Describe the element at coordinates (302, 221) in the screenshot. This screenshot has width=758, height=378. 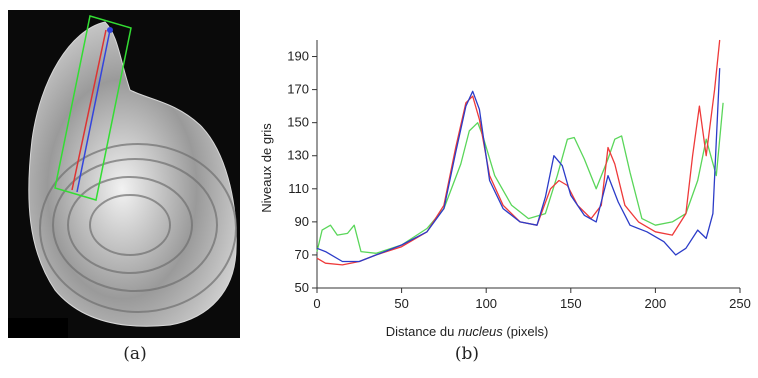
I see `y-tick-label: 90` at that location.